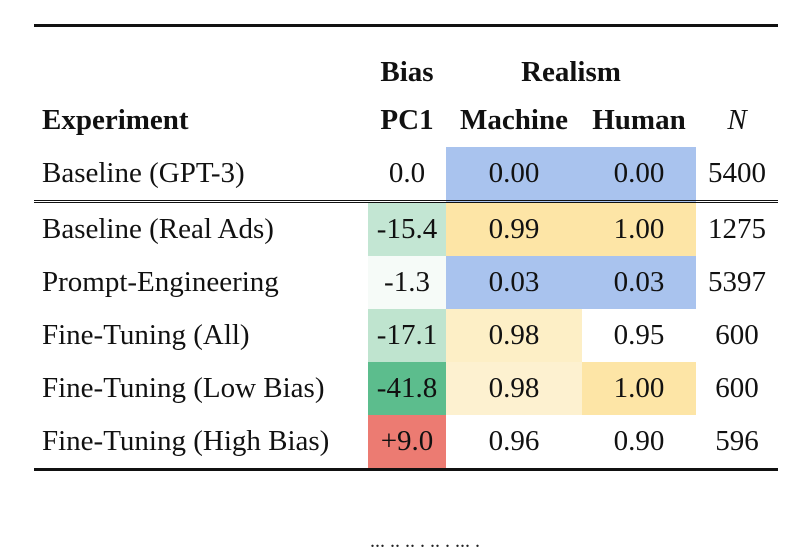  I want to click on cell-realism-machine: 0.96, so click(514, 443).